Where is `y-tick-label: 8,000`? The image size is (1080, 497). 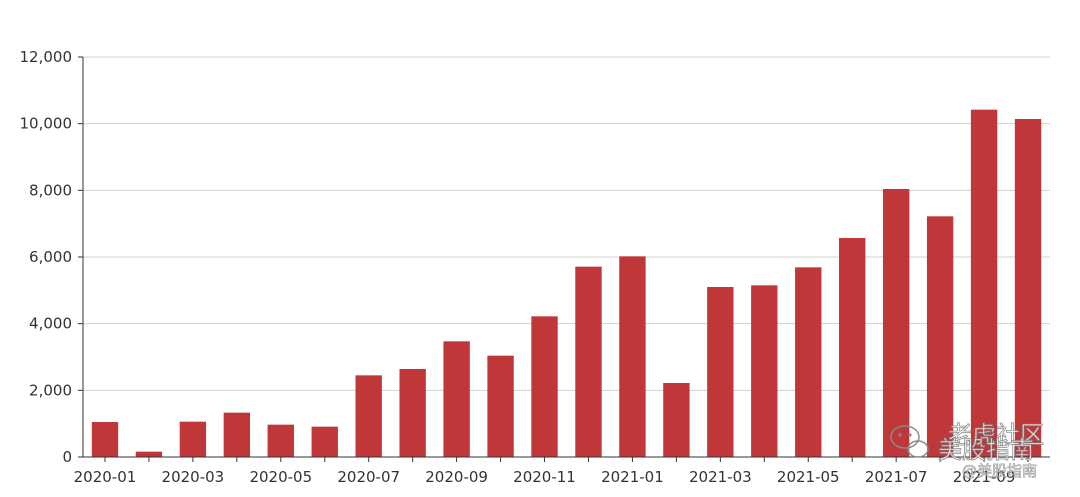 y-tick-label: 8,000 is located at coordinates (50, 190).